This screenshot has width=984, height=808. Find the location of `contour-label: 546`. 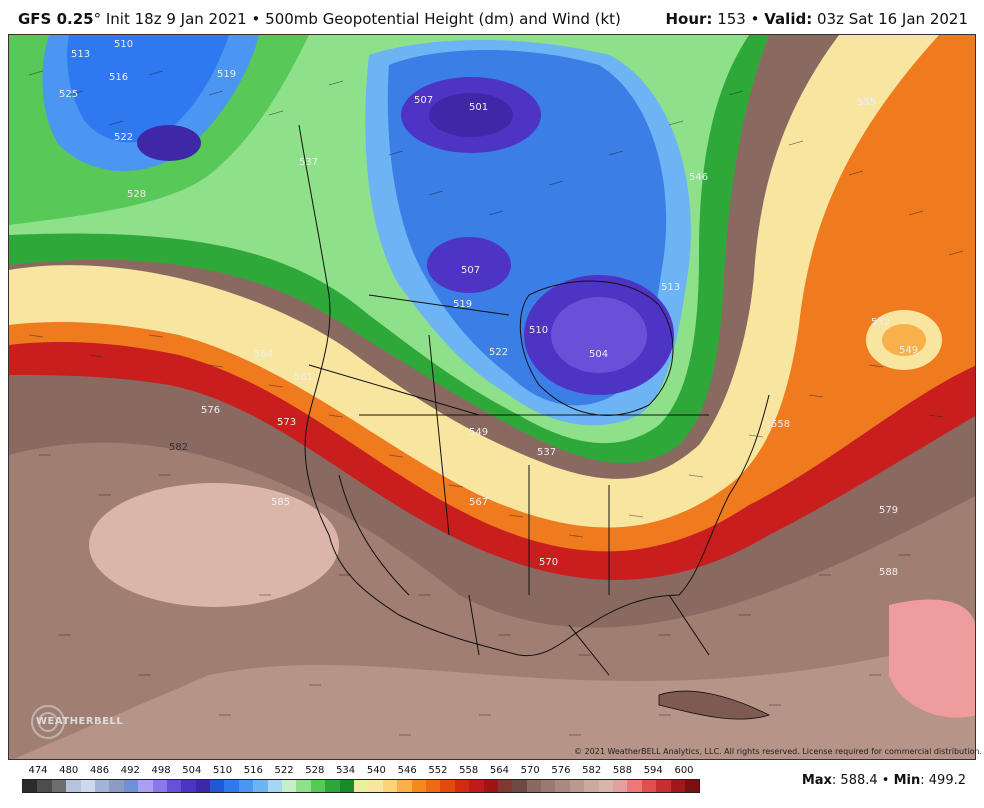

contour-label: 546 is located at coordinates (698, 177).